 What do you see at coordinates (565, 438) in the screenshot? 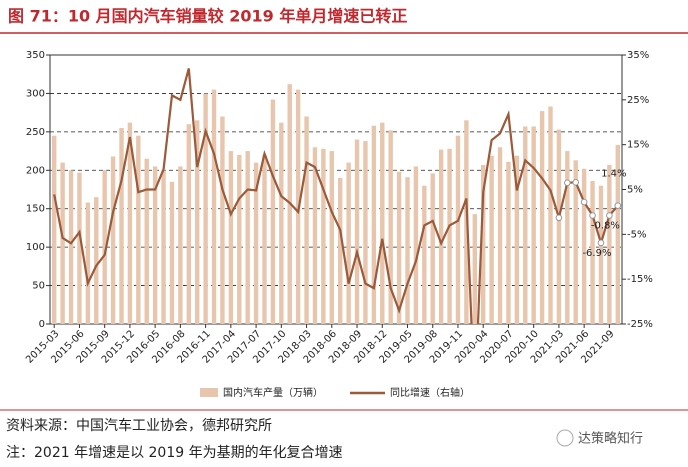
I see `watermark-icon` at bounding box center [565, 438].